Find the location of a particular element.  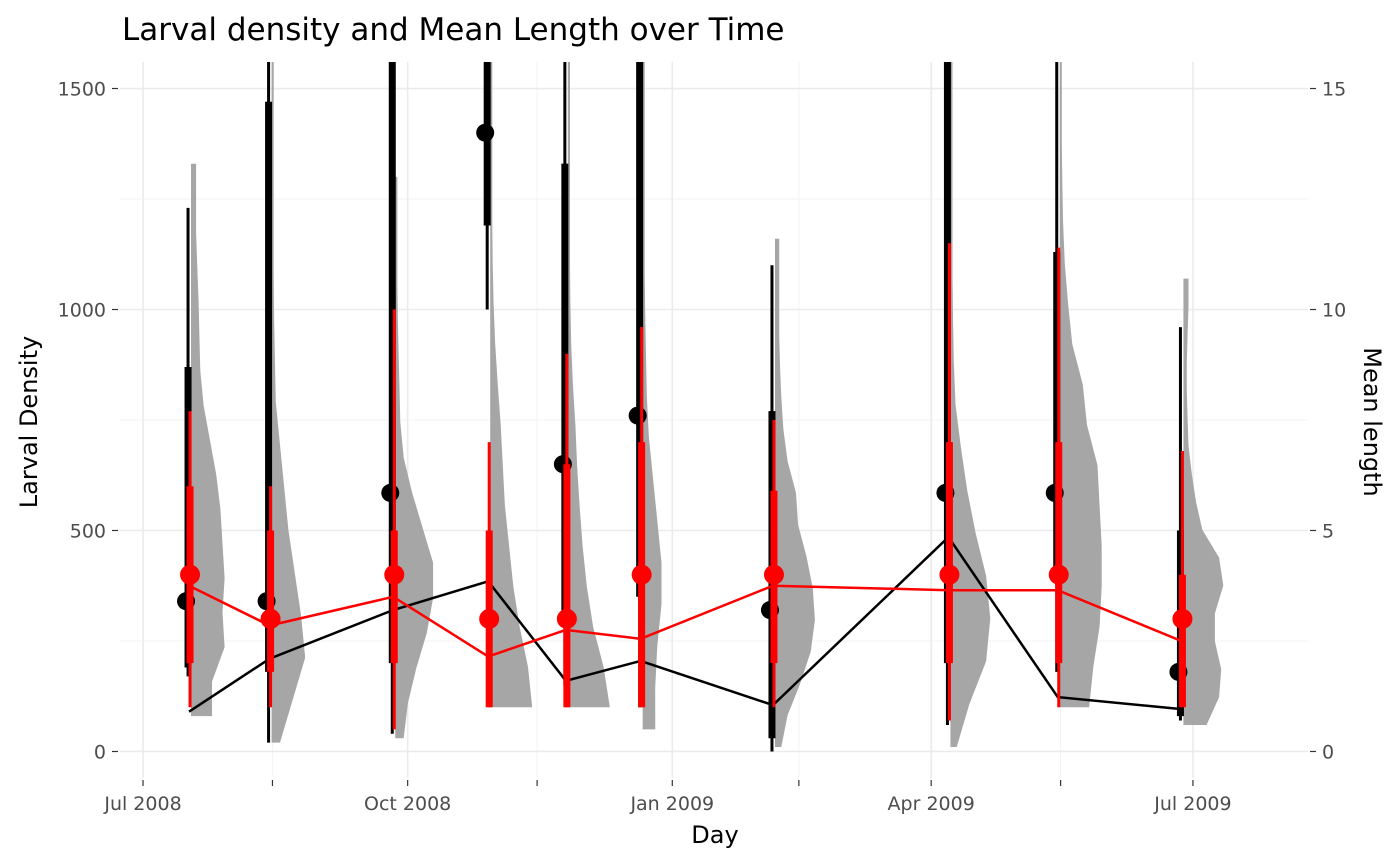

x-tick-label: Jul 2009 is located at coordinates (1192, 804).